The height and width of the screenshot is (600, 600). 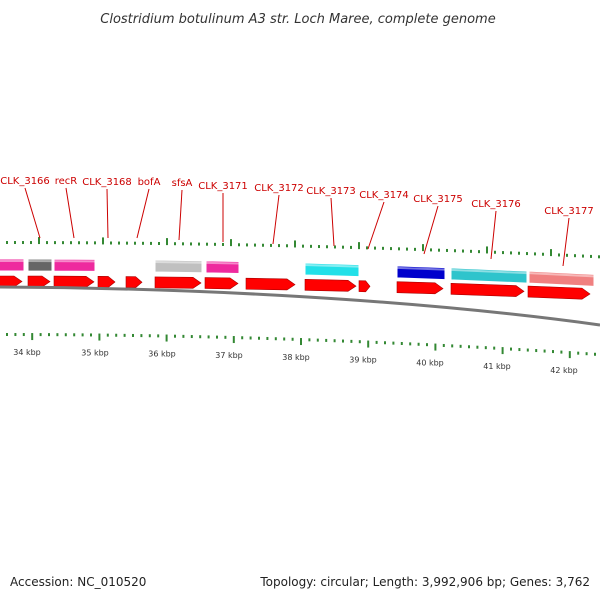 What do you see at coordinates (438, 199) in the screenshot?
I see `gene-label: CLK_3175` at bounding box center [438, 199].